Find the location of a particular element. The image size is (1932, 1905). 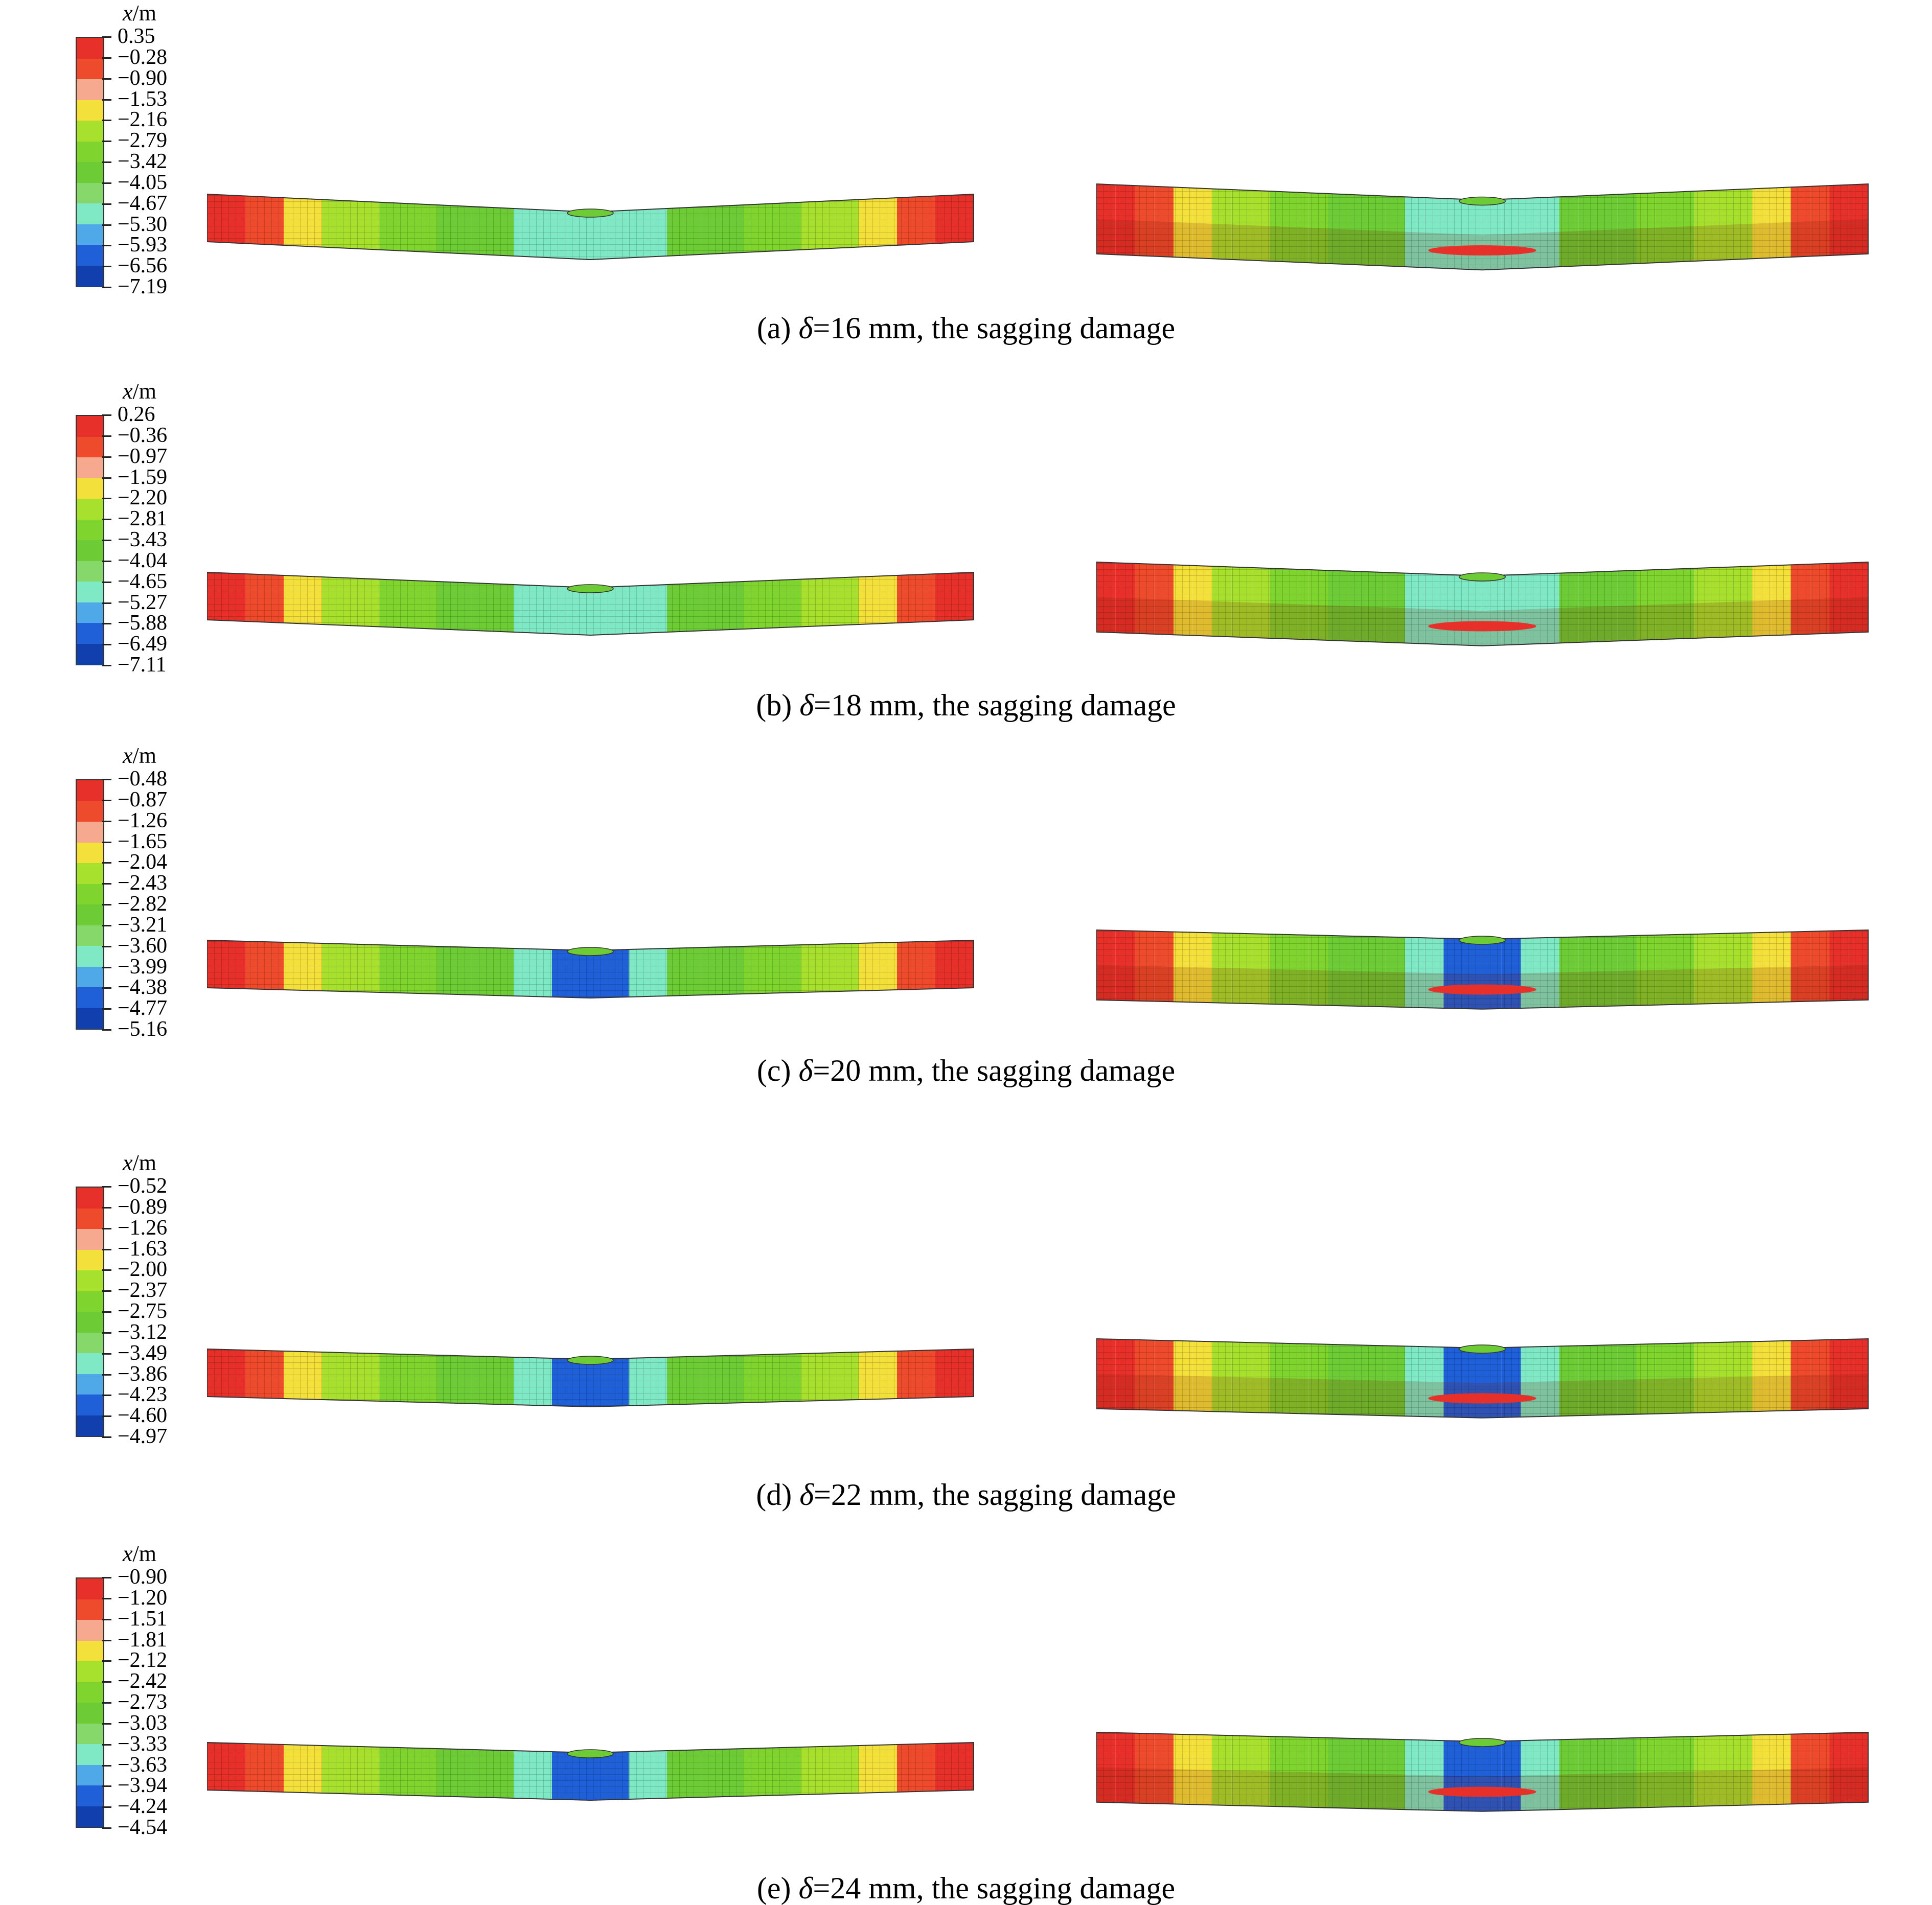

legend-value: −4.04 is located at coordinates (143, 560).